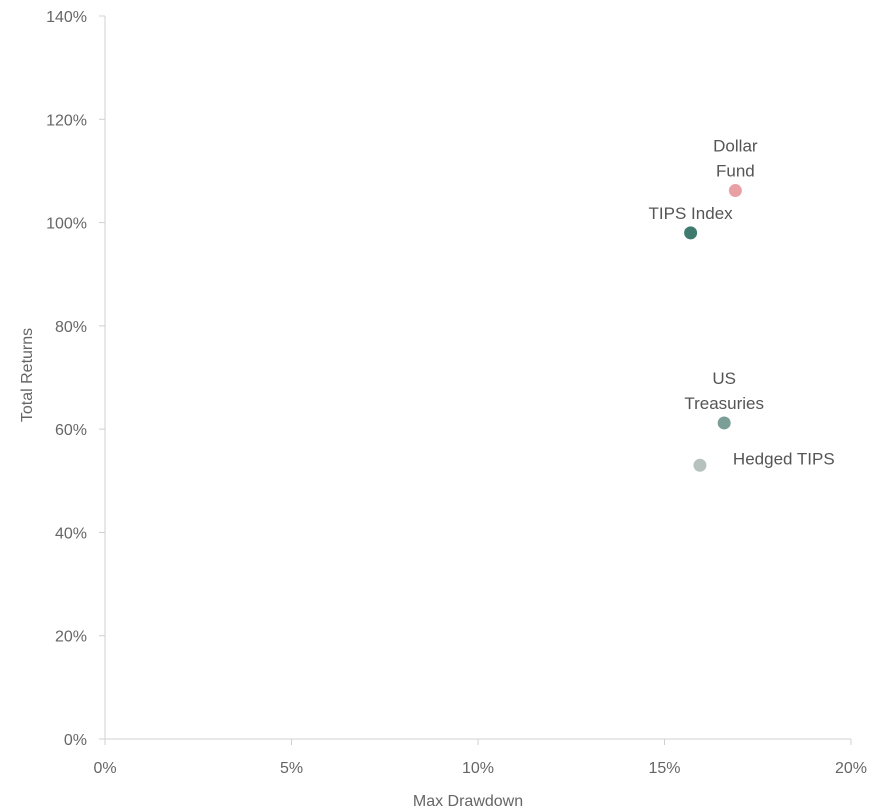 The image size is (889, 811). What do you see at coordinates (735, 146) in the screenshot?
I see `point-label: Dollar` at bounding box center [735, 146].